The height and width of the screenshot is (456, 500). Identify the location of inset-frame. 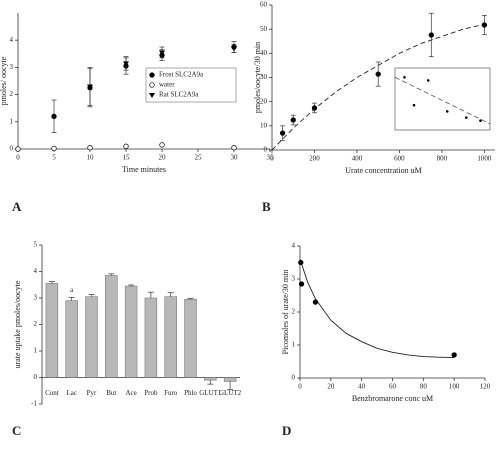
(442, 99).